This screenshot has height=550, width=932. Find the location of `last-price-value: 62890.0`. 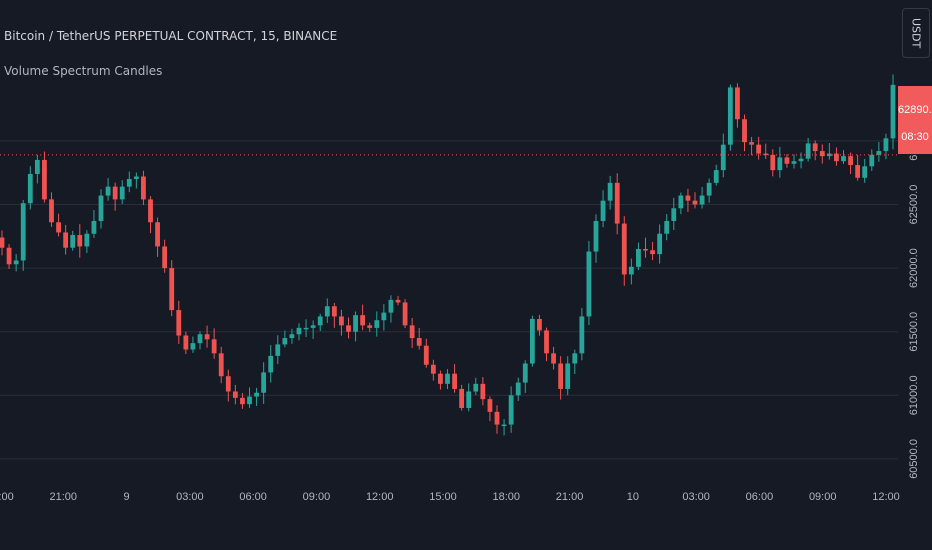

last-price-value: 62890.0 is located at coordinates (915, 110).